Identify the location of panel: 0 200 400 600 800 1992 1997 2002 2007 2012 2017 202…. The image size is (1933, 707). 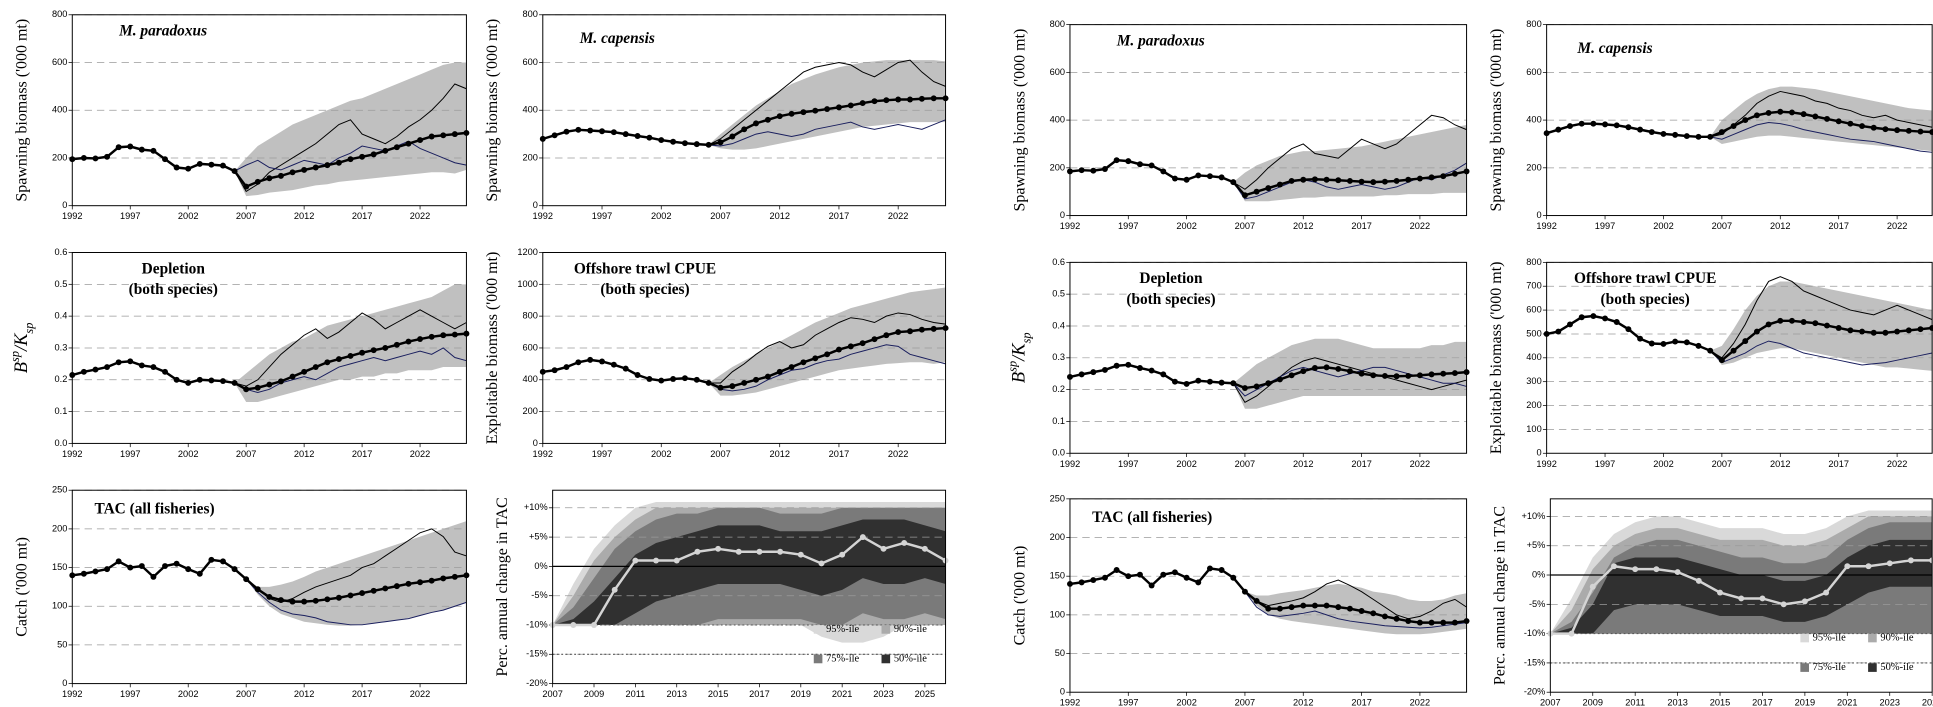
(716, 115).